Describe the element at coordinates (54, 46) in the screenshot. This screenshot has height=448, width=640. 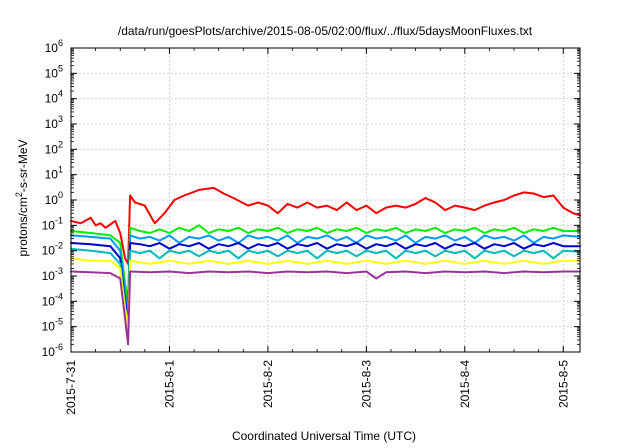
I see `y-tick-label: 10⁶` at that location.